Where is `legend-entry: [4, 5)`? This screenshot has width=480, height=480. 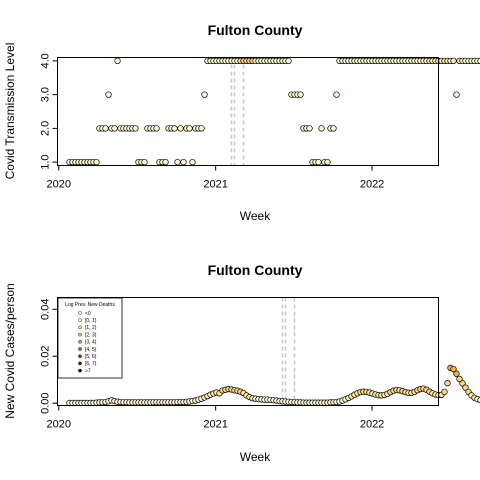
legend-entry: [4, 5) is located at coordinates (91, 350).